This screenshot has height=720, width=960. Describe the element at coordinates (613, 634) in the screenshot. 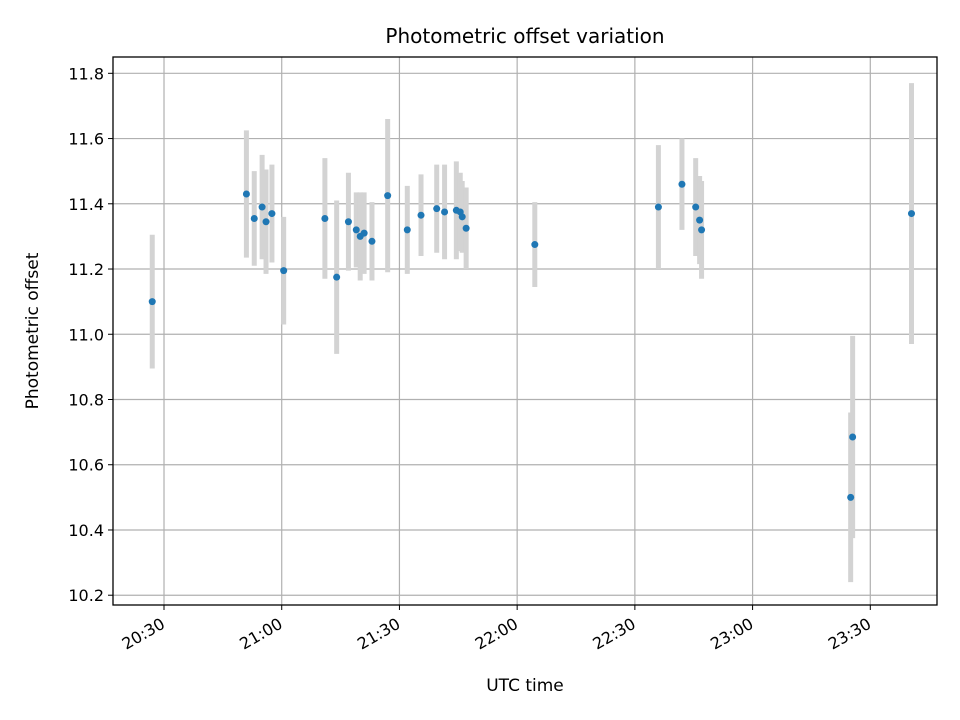

I see `x-tick-label: 22:30` at that location.